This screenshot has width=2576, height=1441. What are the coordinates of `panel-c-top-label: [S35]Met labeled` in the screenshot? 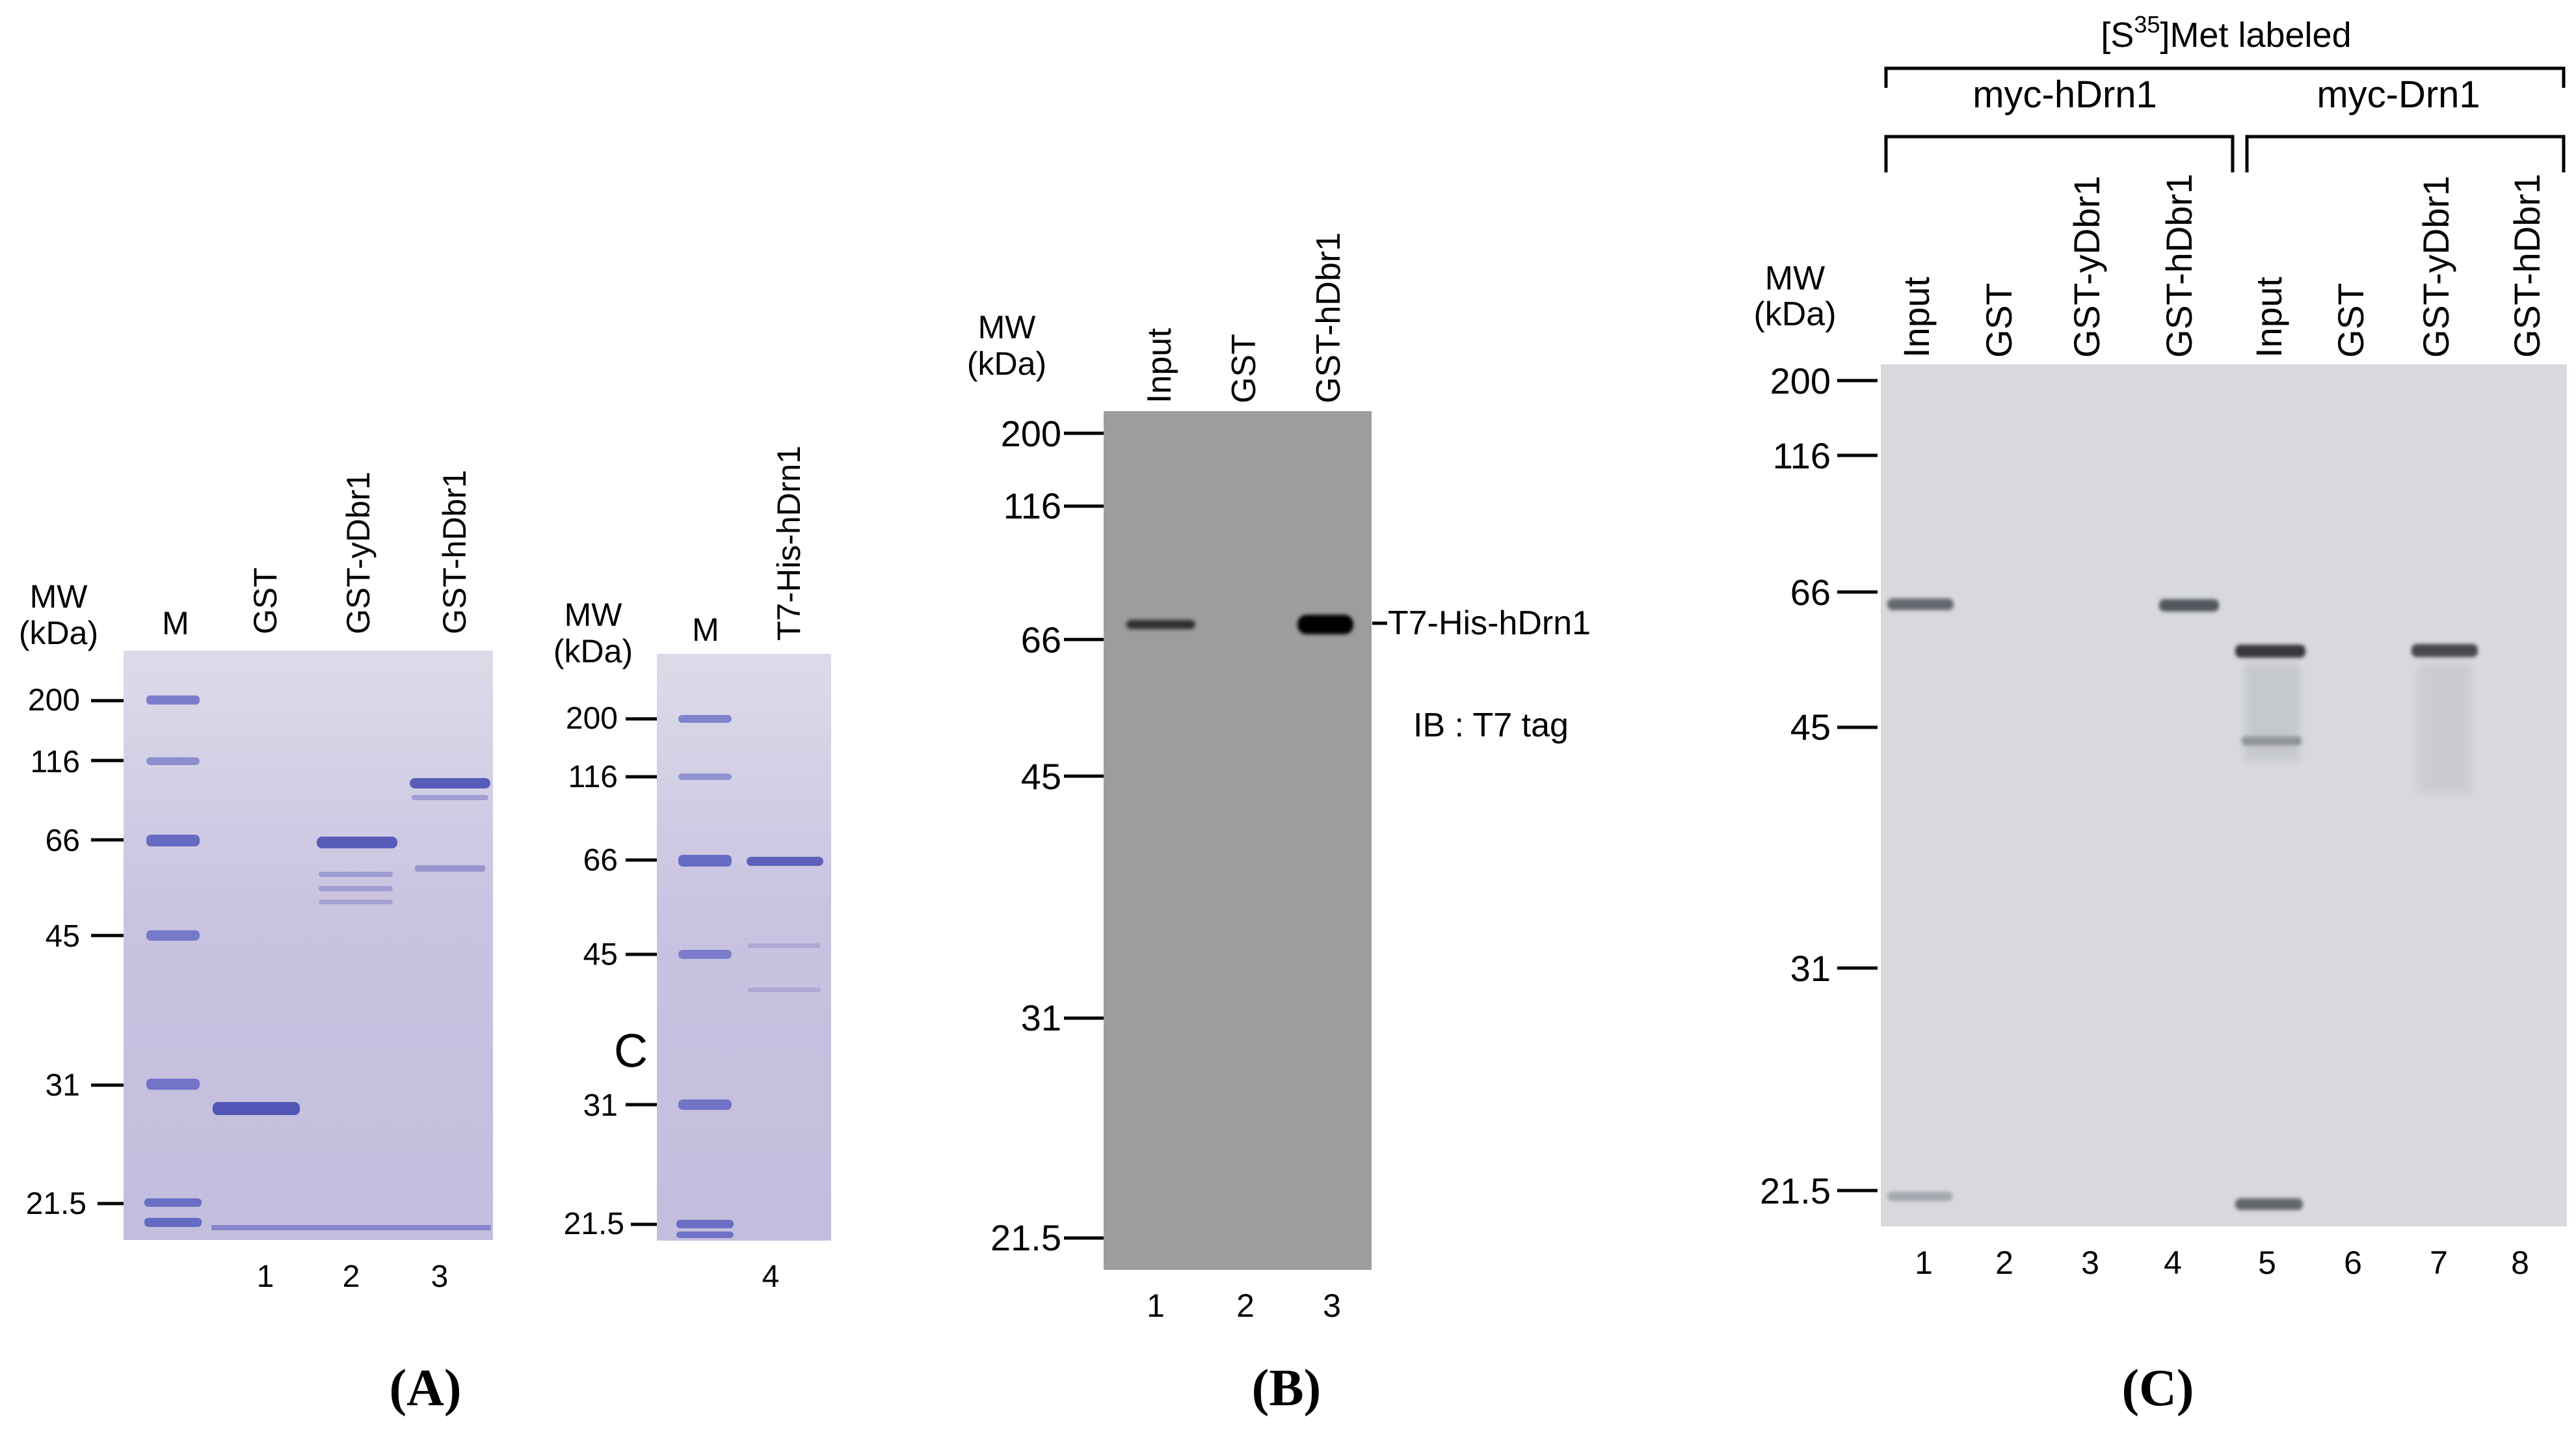 It's located at (2226, 33).